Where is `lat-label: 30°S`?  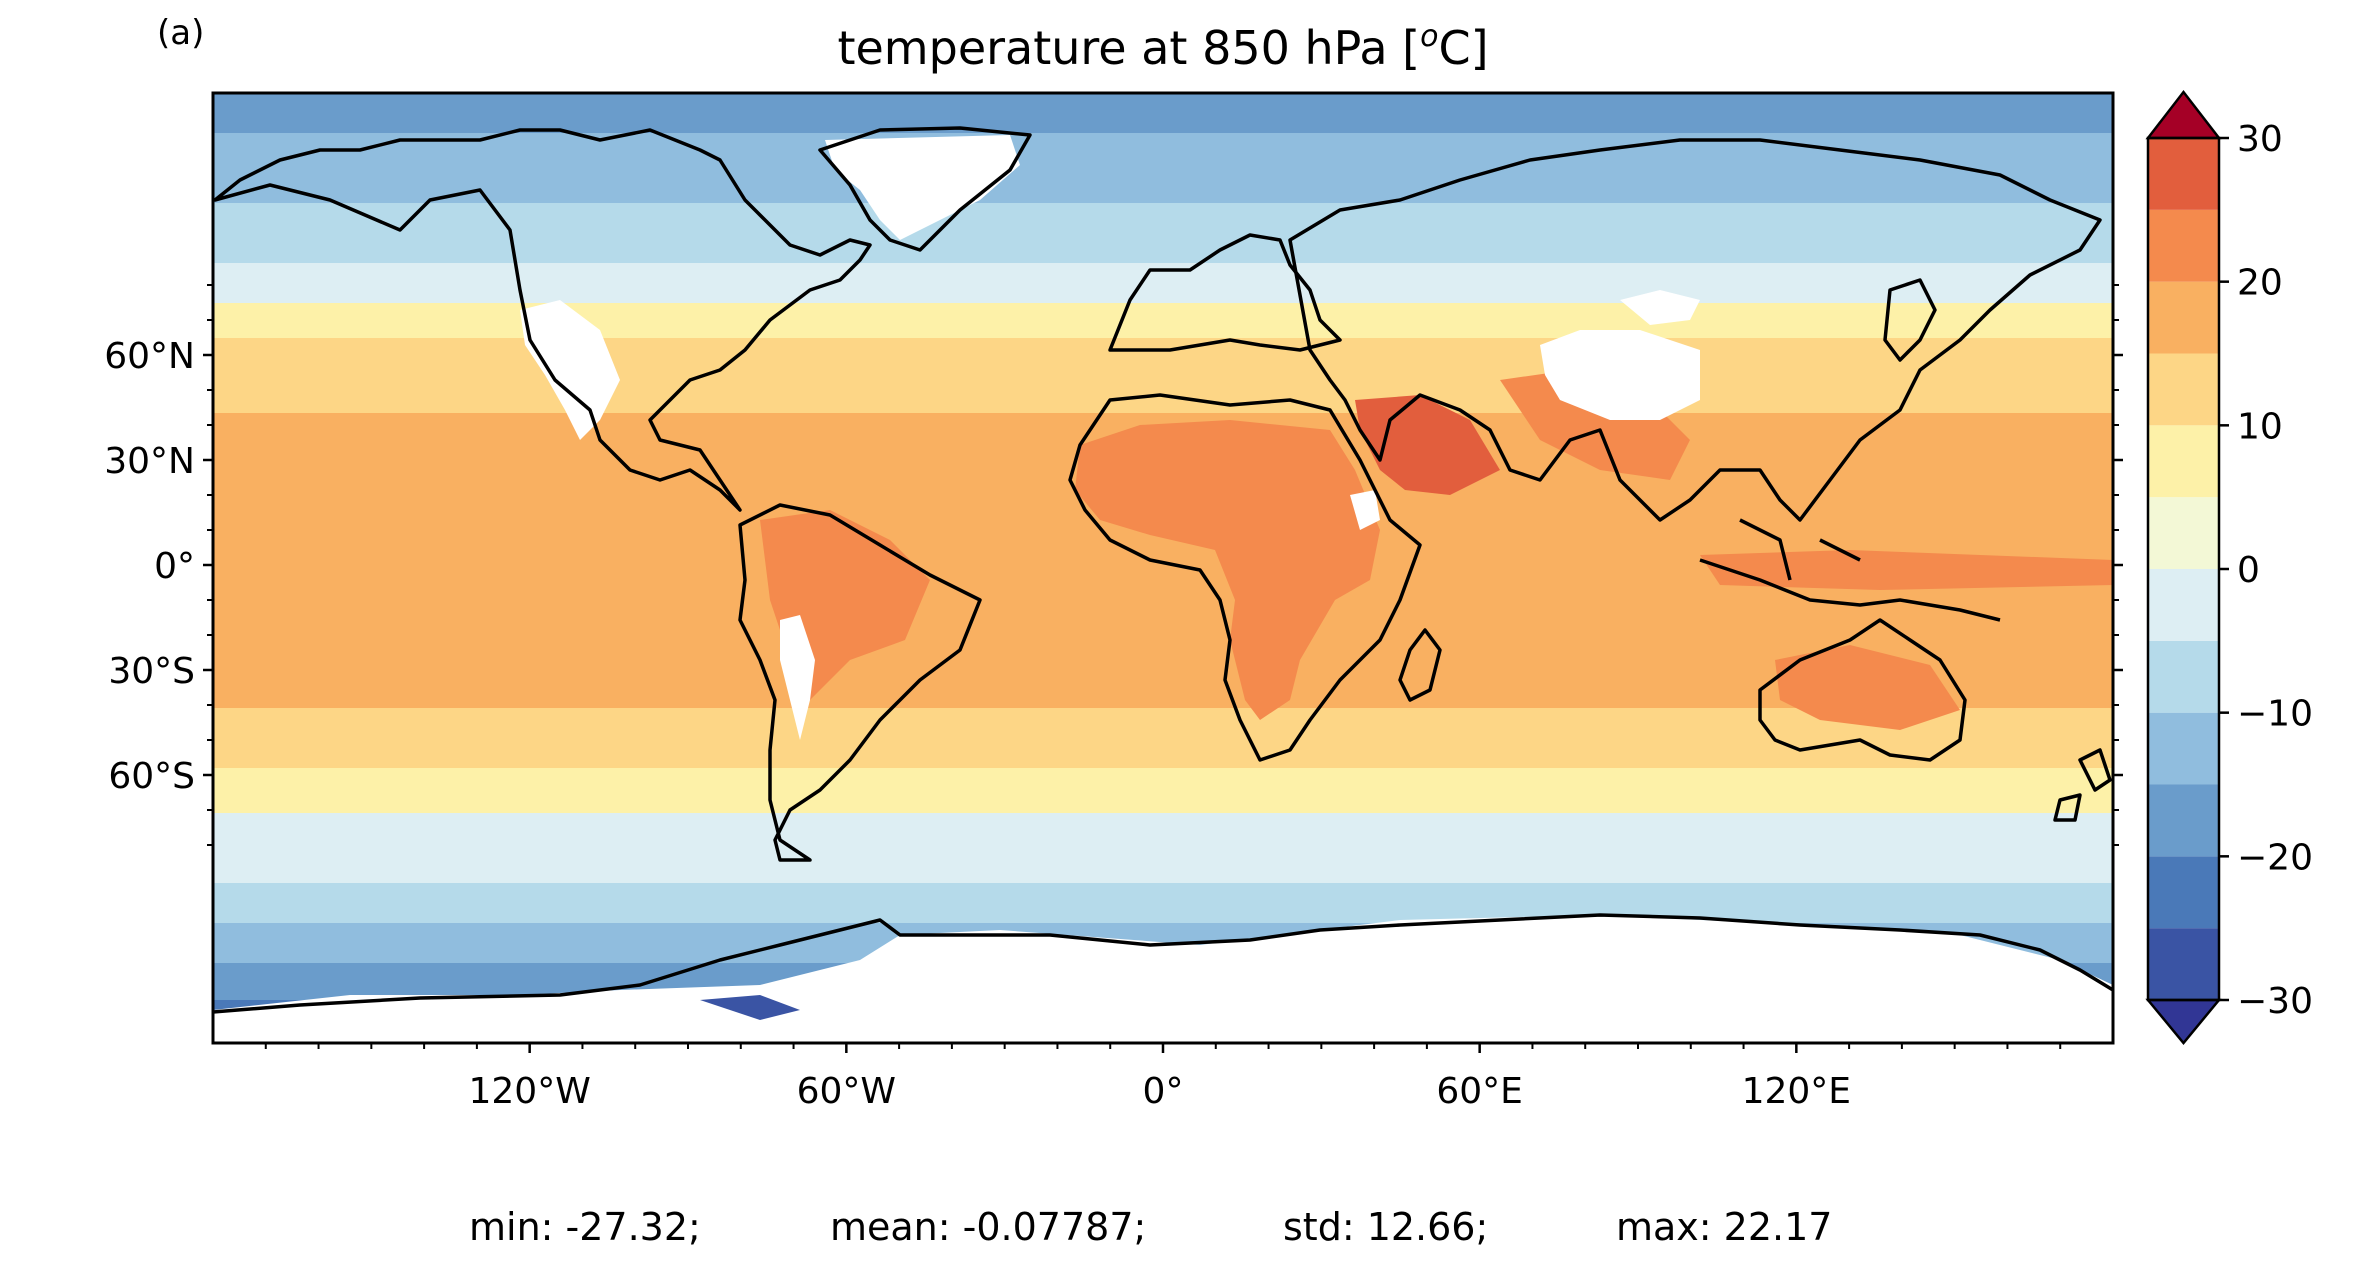 lat-label: 30°S is located at coordinates (151, 671).